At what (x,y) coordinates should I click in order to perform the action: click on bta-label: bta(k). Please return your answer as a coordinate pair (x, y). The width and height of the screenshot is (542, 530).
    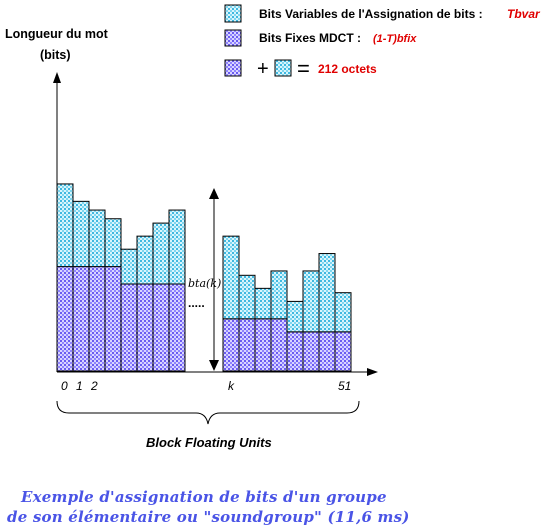
    Looking at the image, I should click on (204, 283).